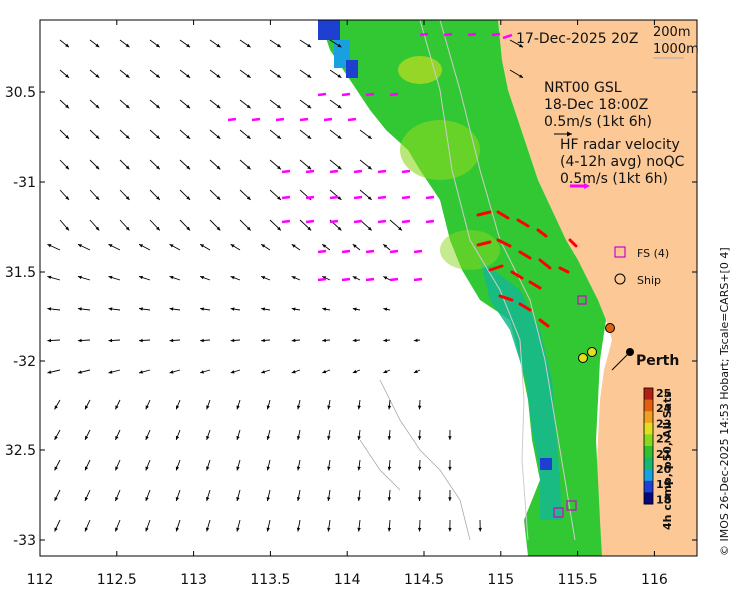 The image size is (740, 592). Describe the element at coordinates (24, 362) in the screenshot. I see `y-tick-label: -32` at that location.